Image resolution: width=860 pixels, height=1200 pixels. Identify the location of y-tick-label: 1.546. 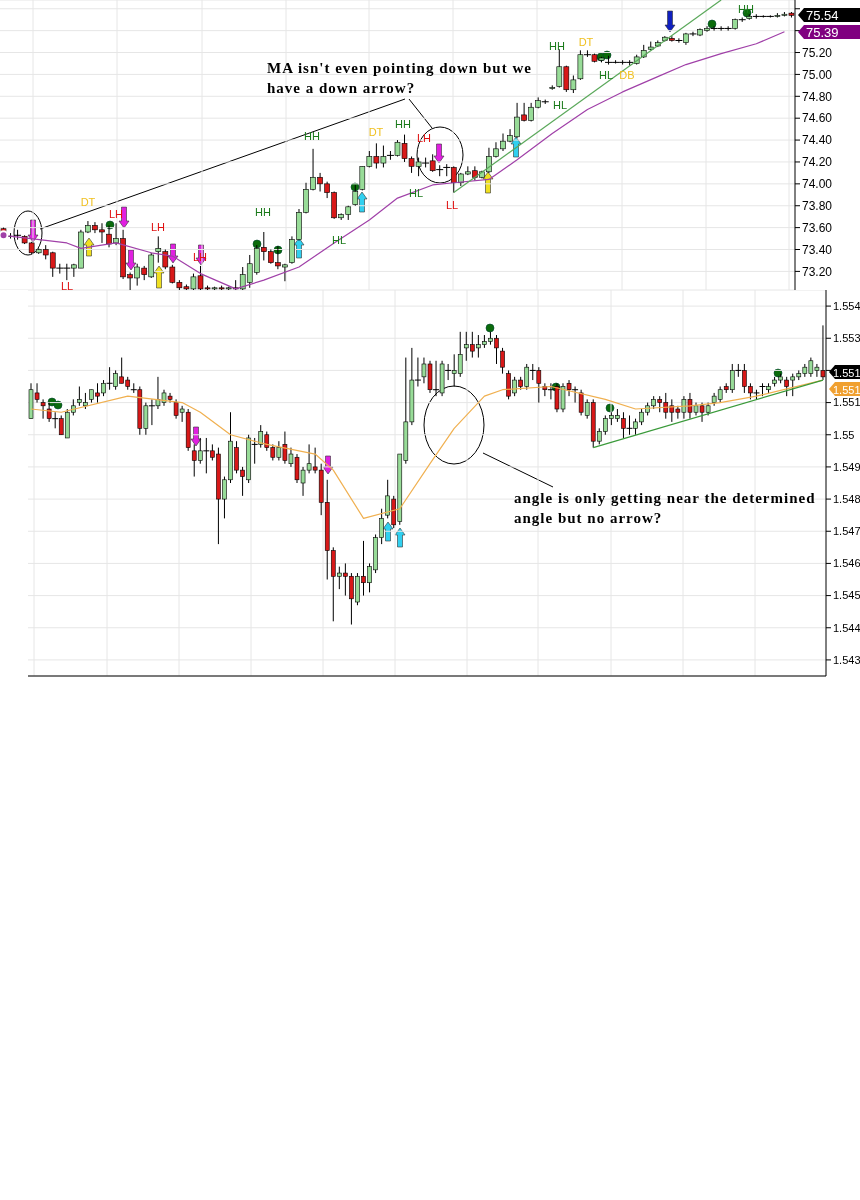
(846, 563).